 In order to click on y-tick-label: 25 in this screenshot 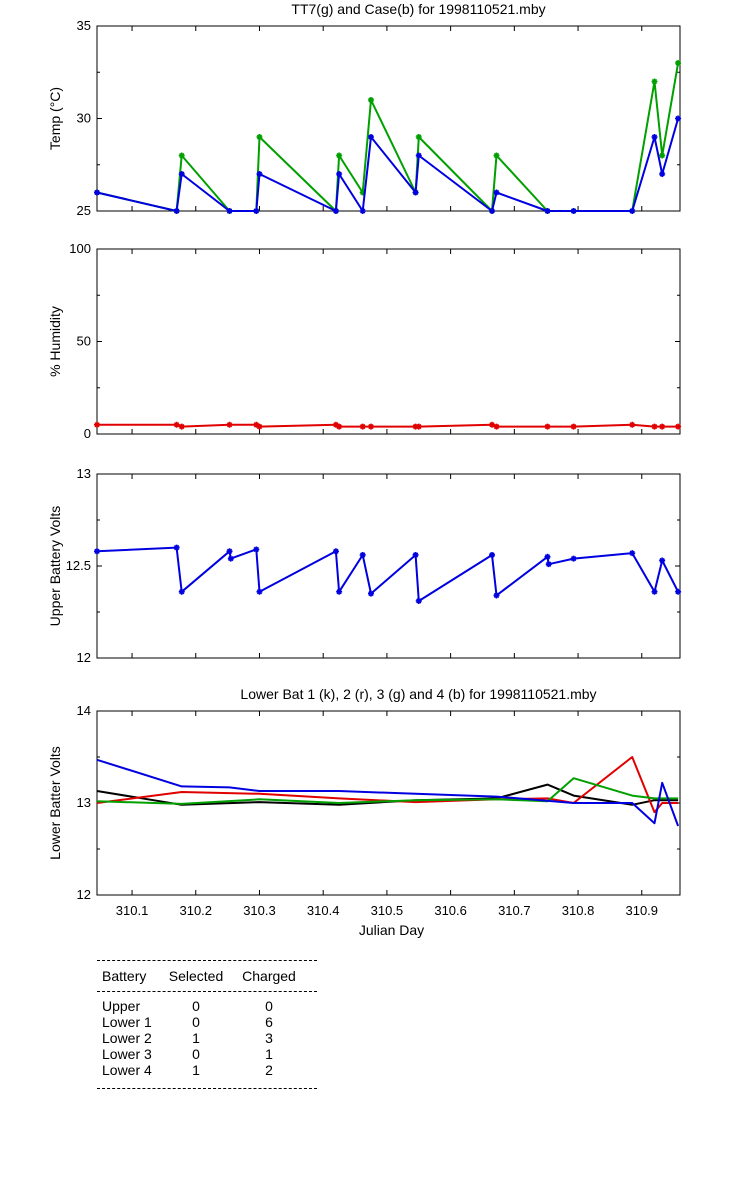, I will do `click(84, 210)`.